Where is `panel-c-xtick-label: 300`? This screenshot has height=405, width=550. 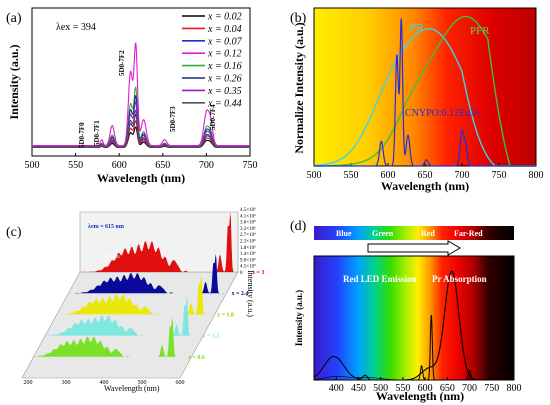 panel-c-xtick-label: 300 is located at coordinates (66, 383).